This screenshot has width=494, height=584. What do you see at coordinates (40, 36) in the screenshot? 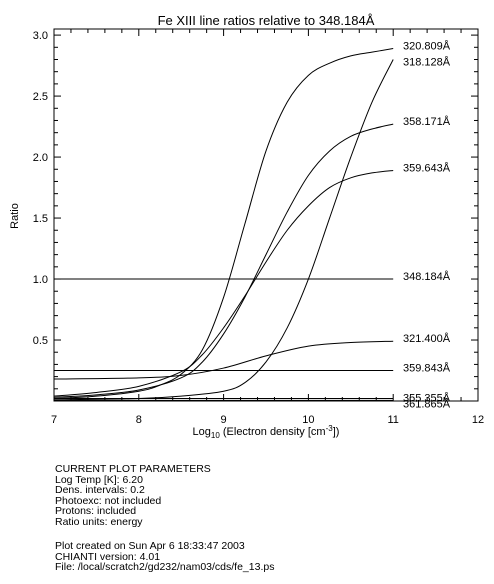
I see `y-tick-label: 3.0` at bounding box center [40, 36].